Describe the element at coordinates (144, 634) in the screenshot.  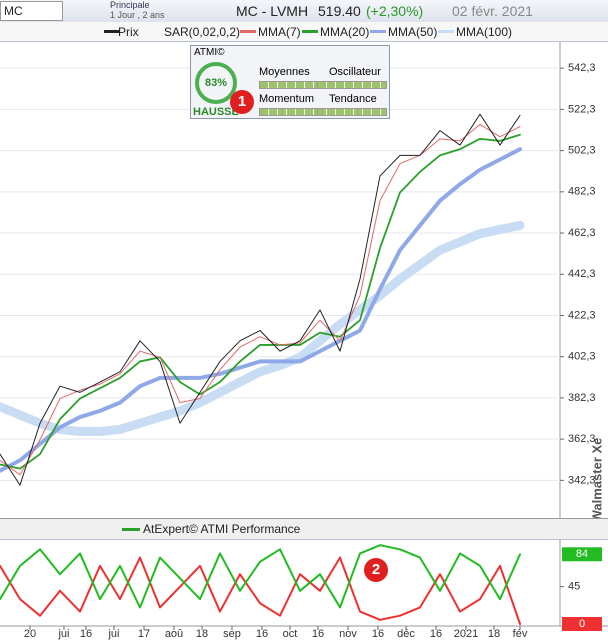
I see `x-tick-label: 17` at that location.